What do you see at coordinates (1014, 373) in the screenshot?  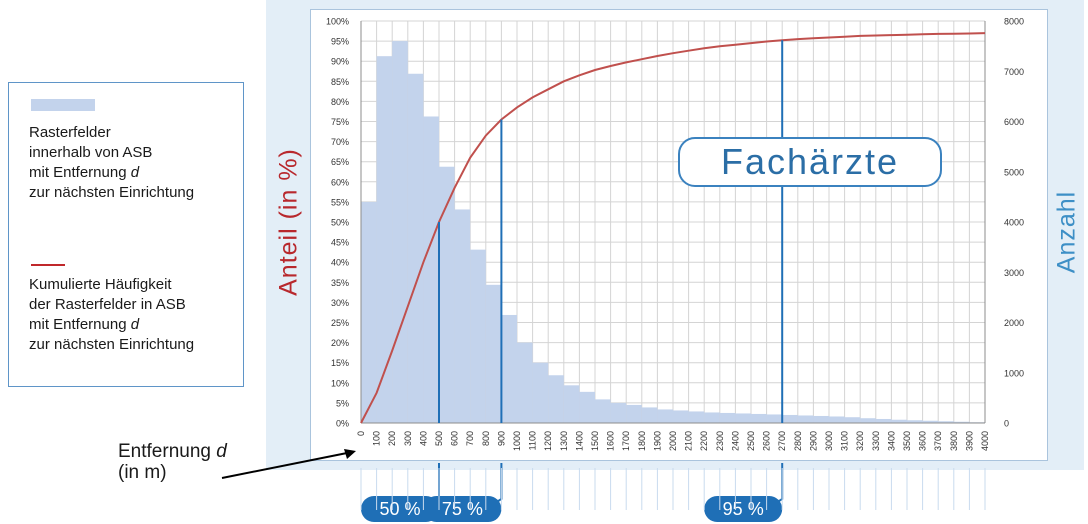 I see `y-right-tick-label: 1000` at bounding box center [1014, 373].